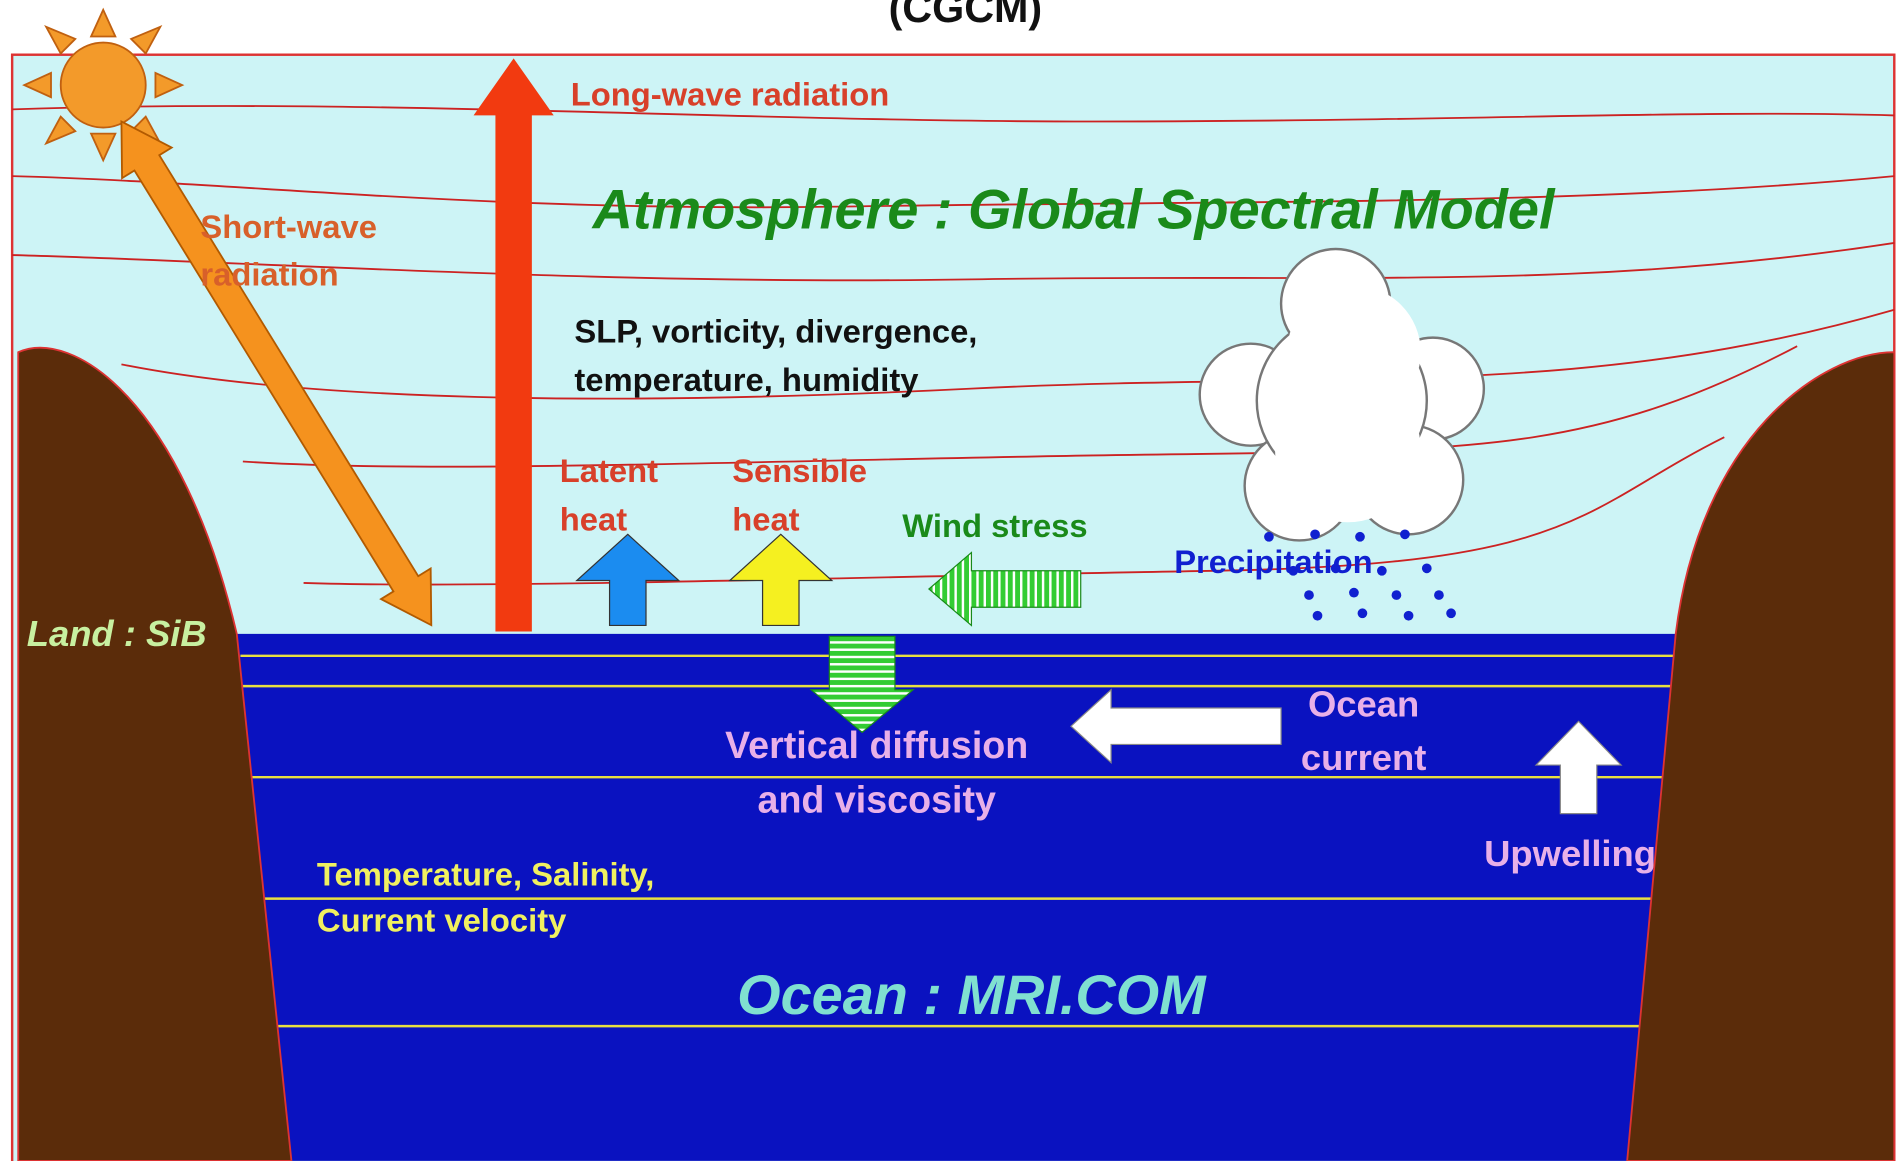 The image size is (1904, 1161). What do you see at coordinates (1363, 704) in the screenshot?
I see `ocean-current-label: Ocean` at bounding box center [1363, 704].